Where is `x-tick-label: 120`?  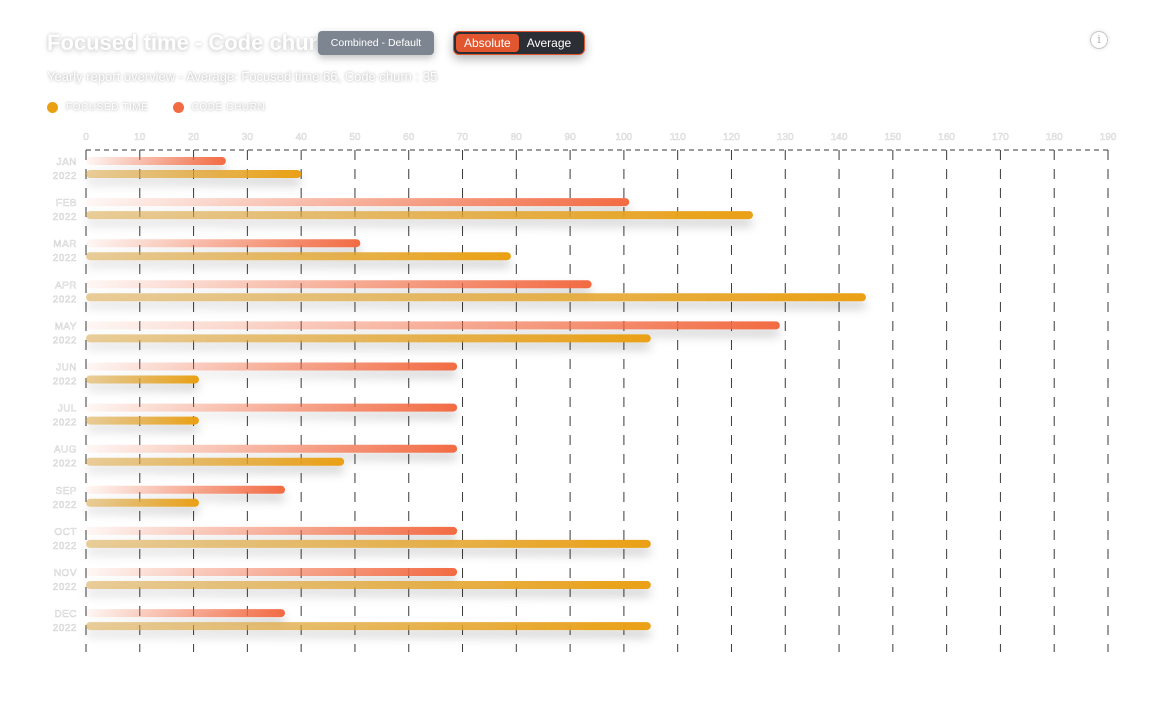 x-tick-label: 120 is located at coordinates (731, 137).